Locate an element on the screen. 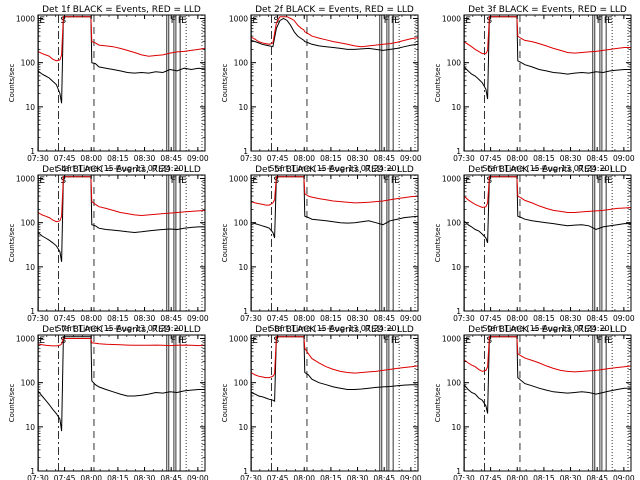  panel-title: Det 1f BLACK = Events, RED = LLD is located at coordinates (121, 10).